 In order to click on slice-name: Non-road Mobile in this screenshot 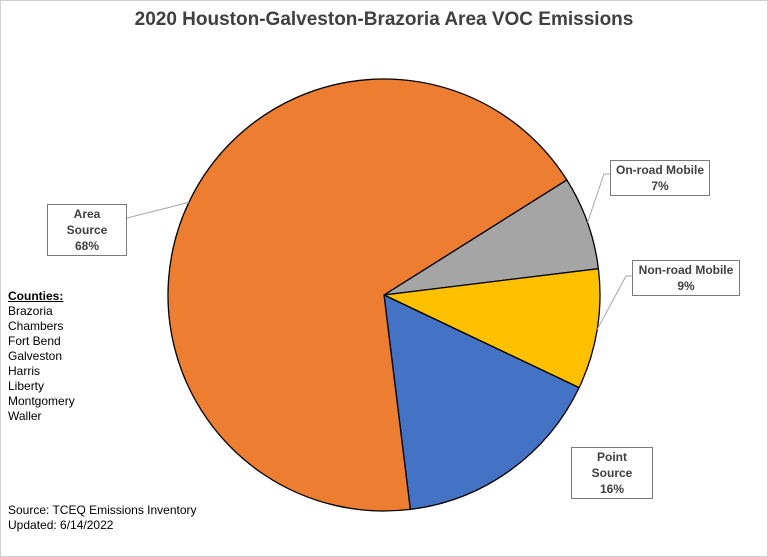, I will do `click(686, 270)`.